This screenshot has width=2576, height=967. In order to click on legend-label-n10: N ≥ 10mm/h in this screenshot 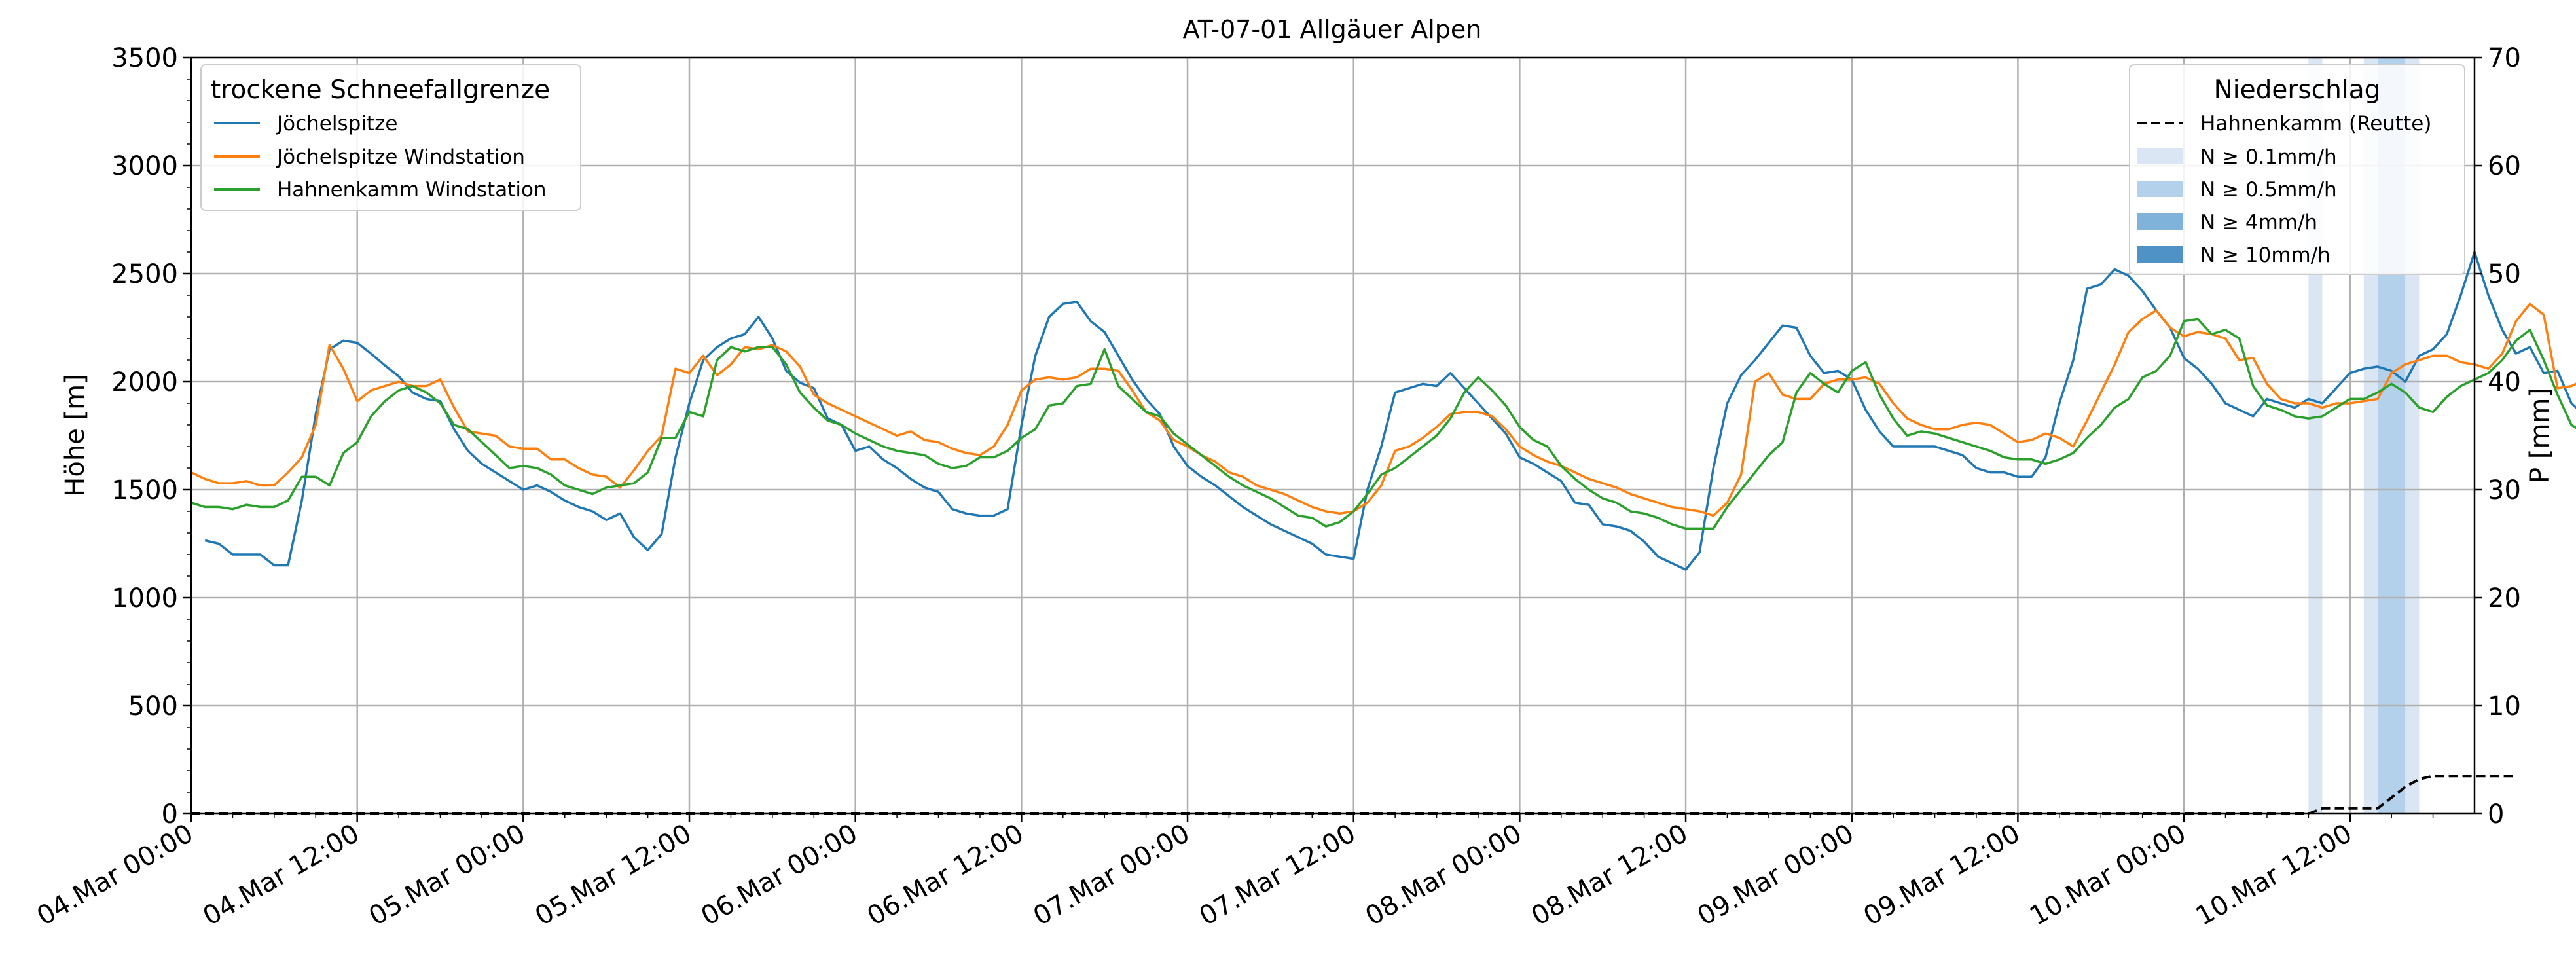, I will do `click(2265, 256)`.